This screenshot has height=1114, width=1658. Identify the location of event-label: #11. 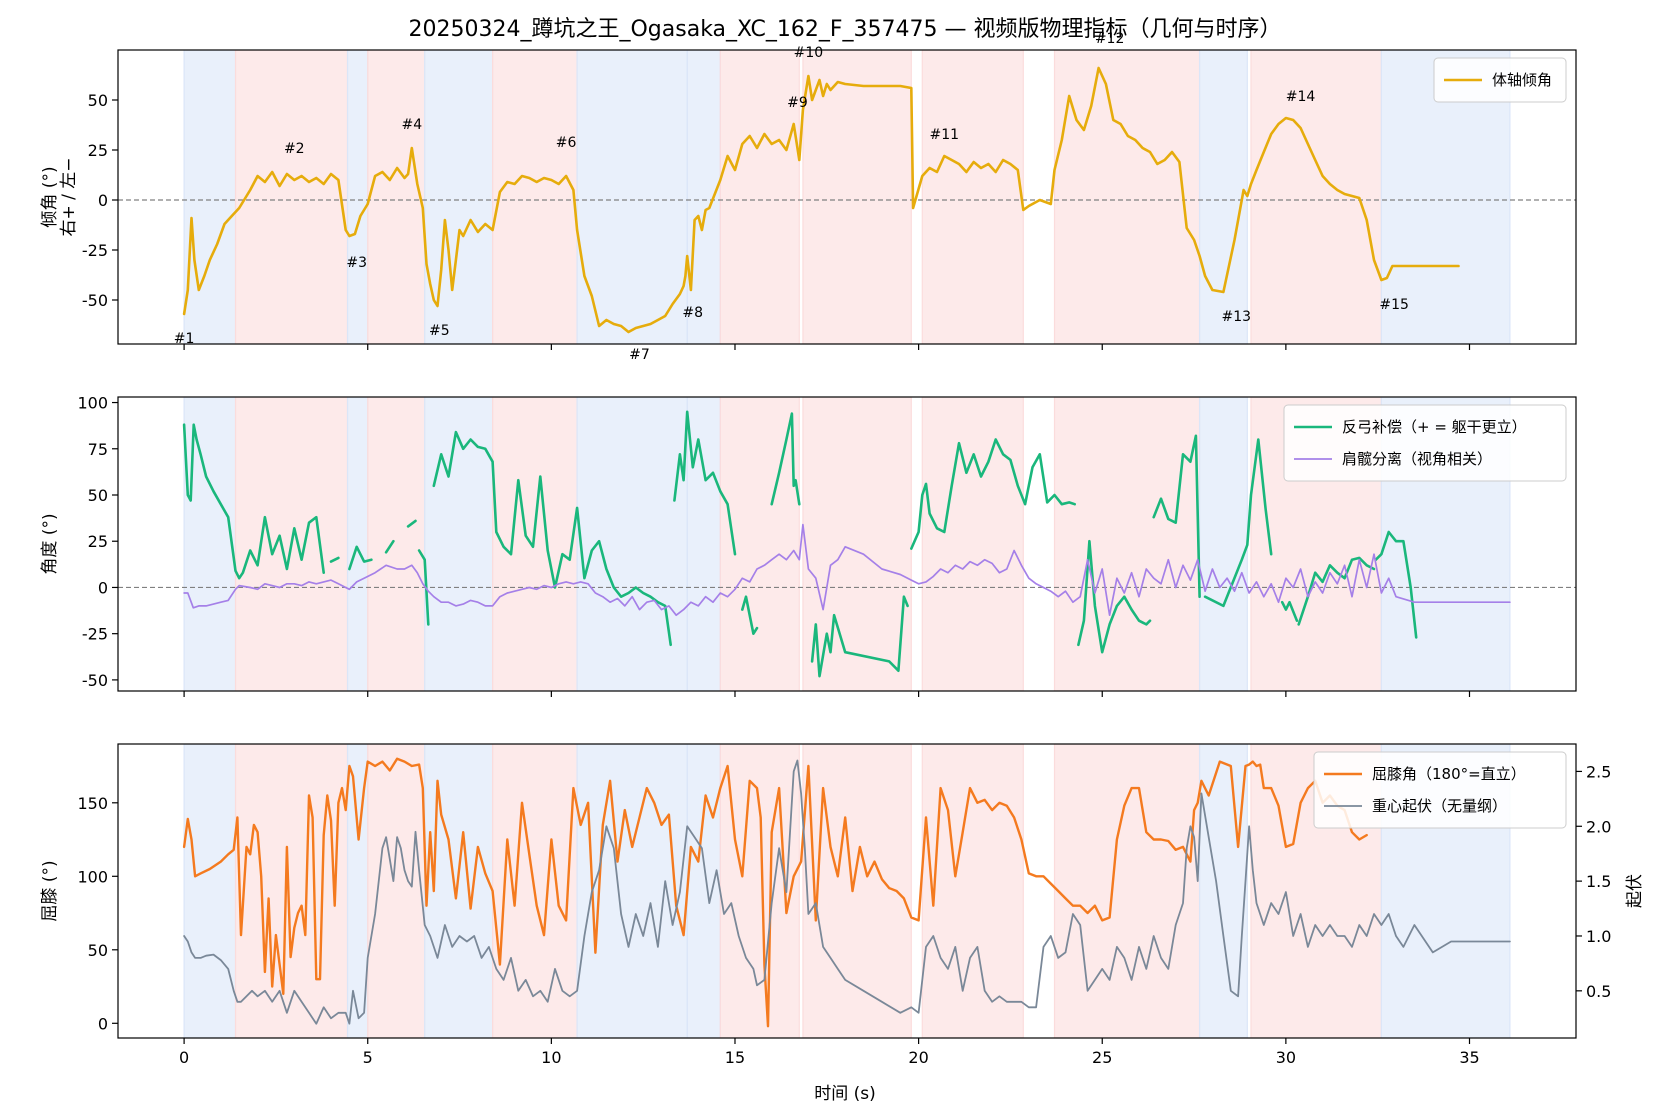
(945, 135).